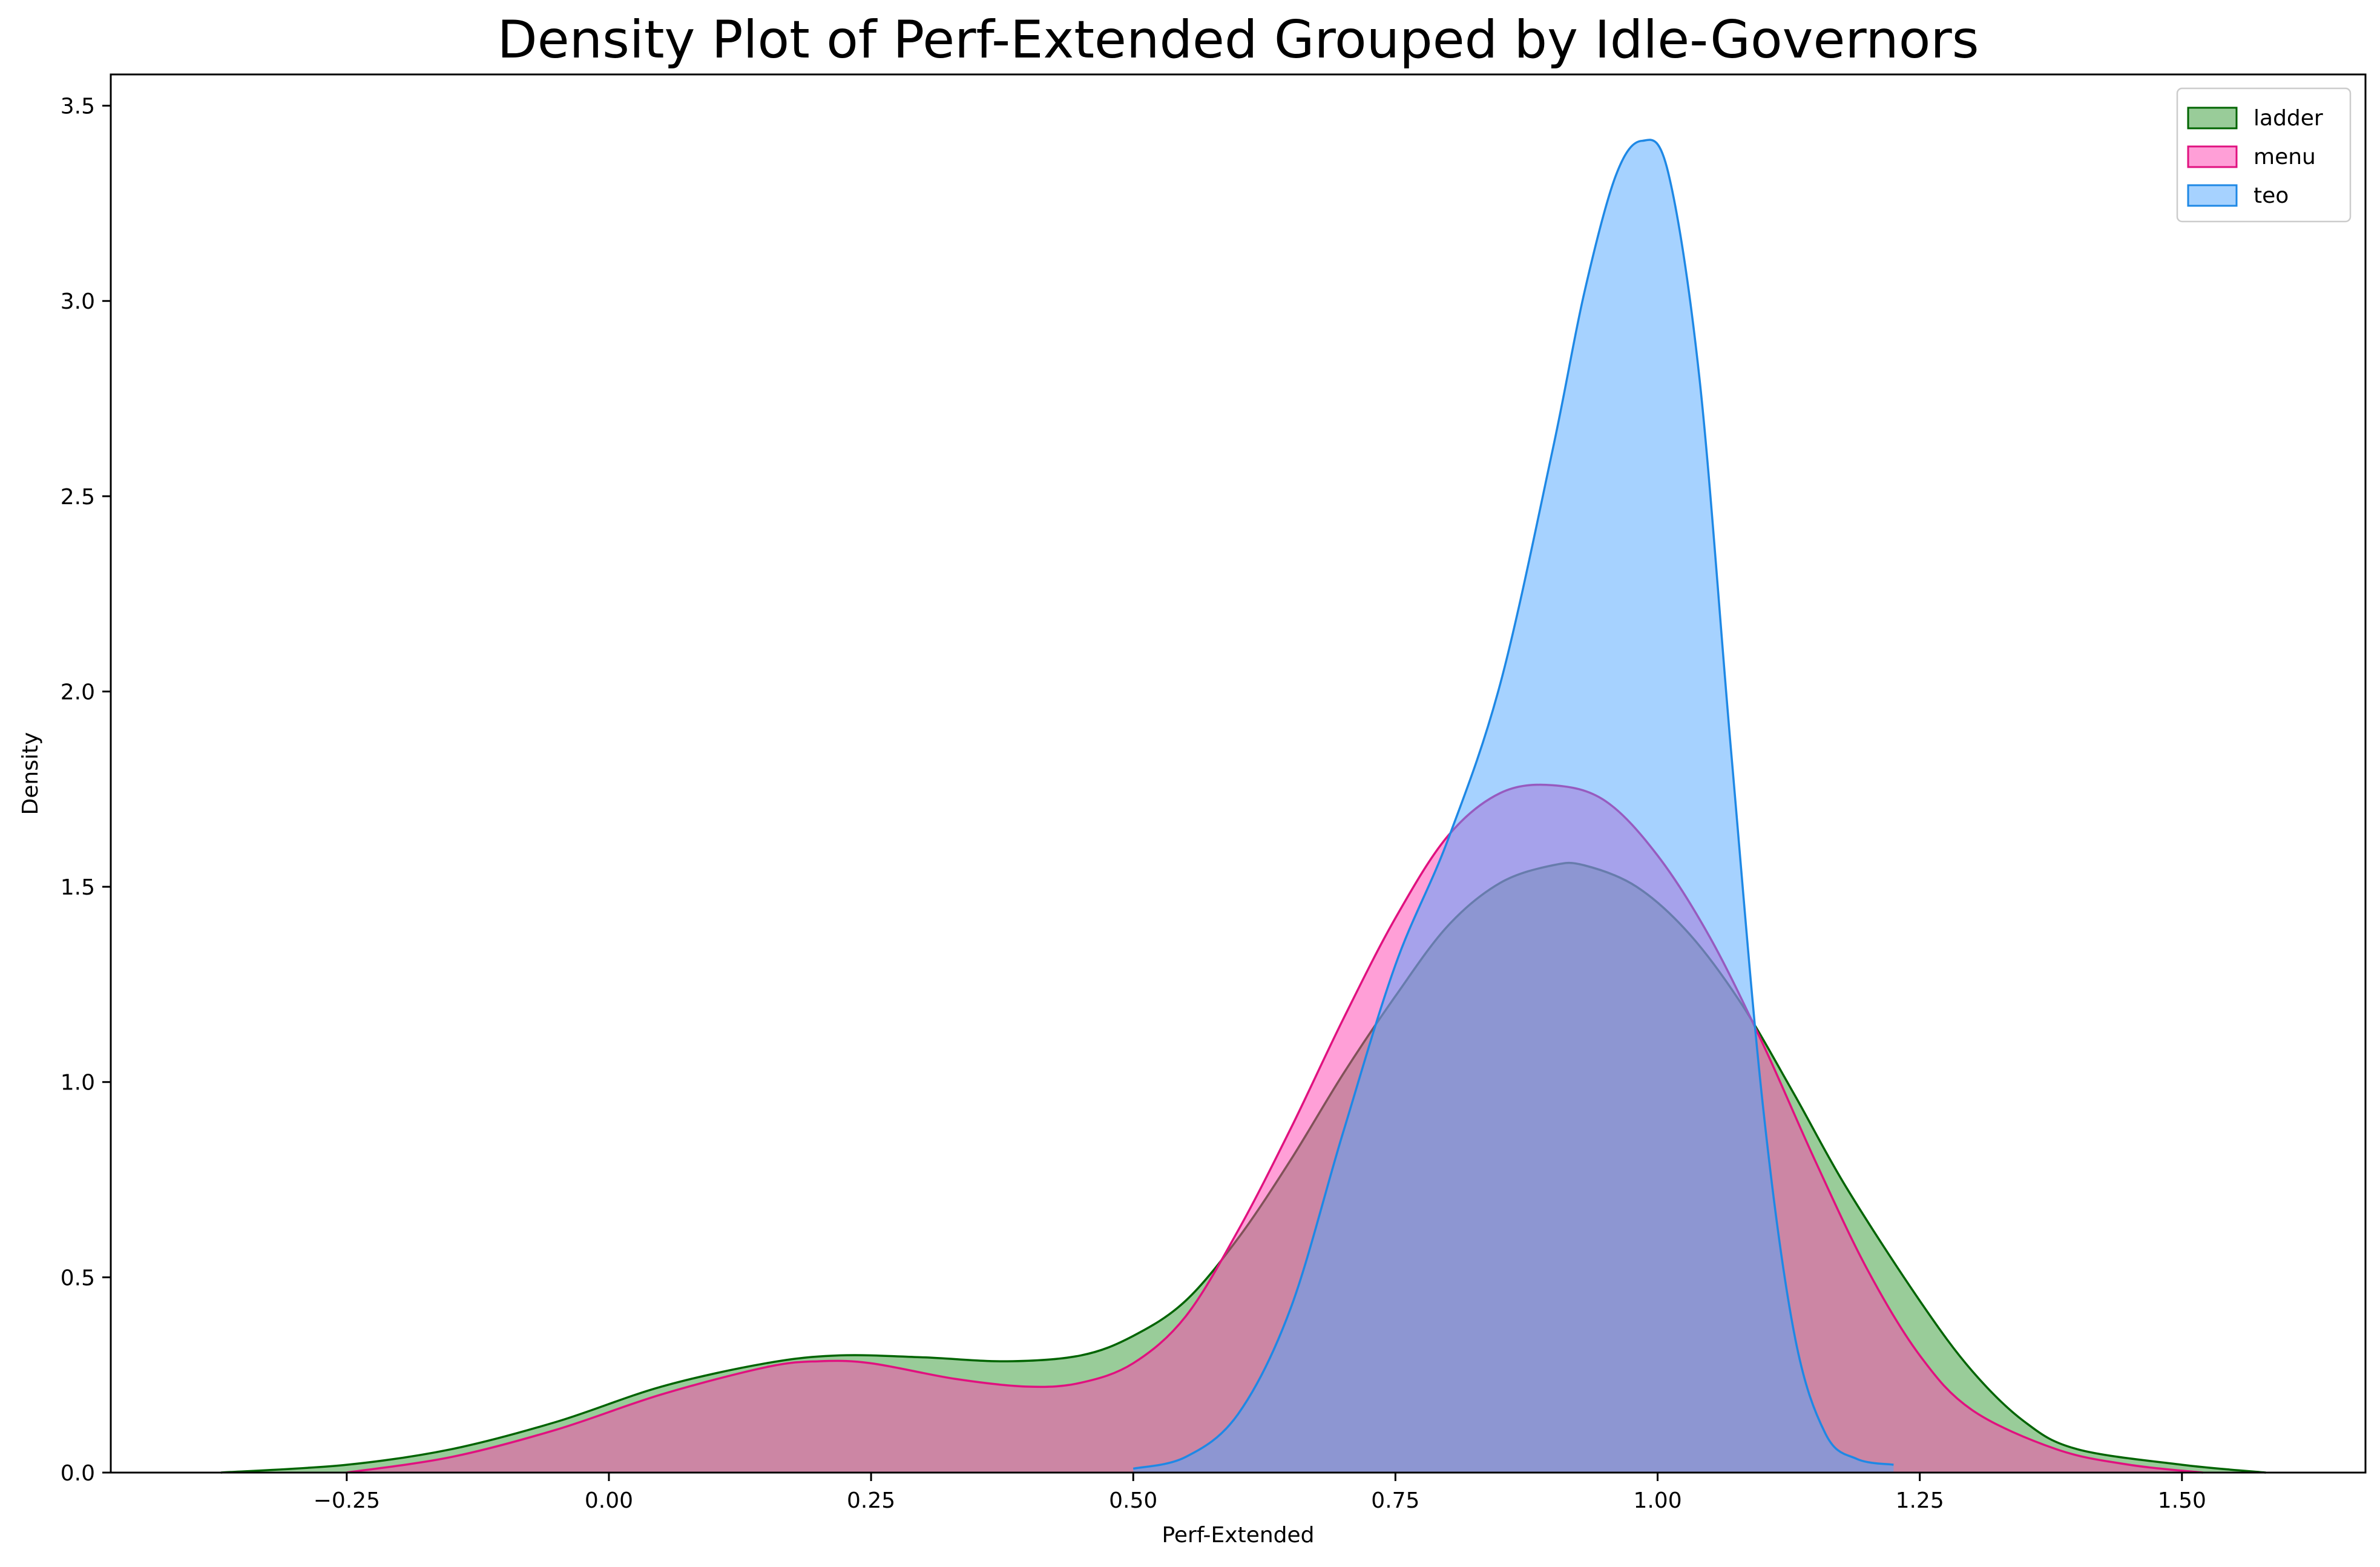  What do you see at coordinates (2284, 157) in the screenshot?
I see `legend-label-menu: menu` at bounding box center [2284, 157].